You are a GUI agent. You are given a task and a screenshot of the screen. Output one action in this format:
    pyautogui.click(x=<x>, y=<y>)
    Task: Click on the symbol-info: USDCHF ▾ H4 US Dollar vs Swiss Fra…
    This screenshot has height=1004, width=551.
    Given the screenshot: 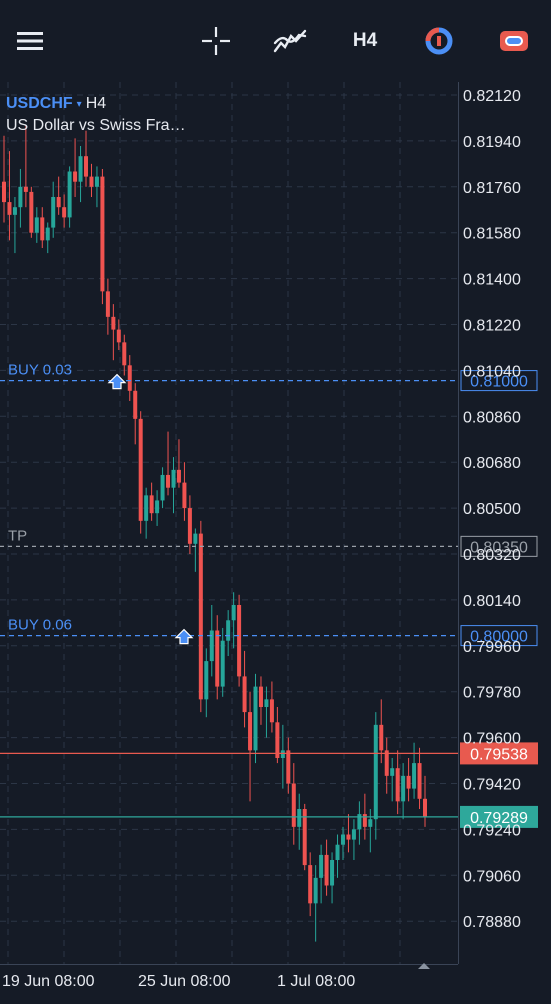 What is the action you would take?
    pyautogui.click(x=96, y=115)
    